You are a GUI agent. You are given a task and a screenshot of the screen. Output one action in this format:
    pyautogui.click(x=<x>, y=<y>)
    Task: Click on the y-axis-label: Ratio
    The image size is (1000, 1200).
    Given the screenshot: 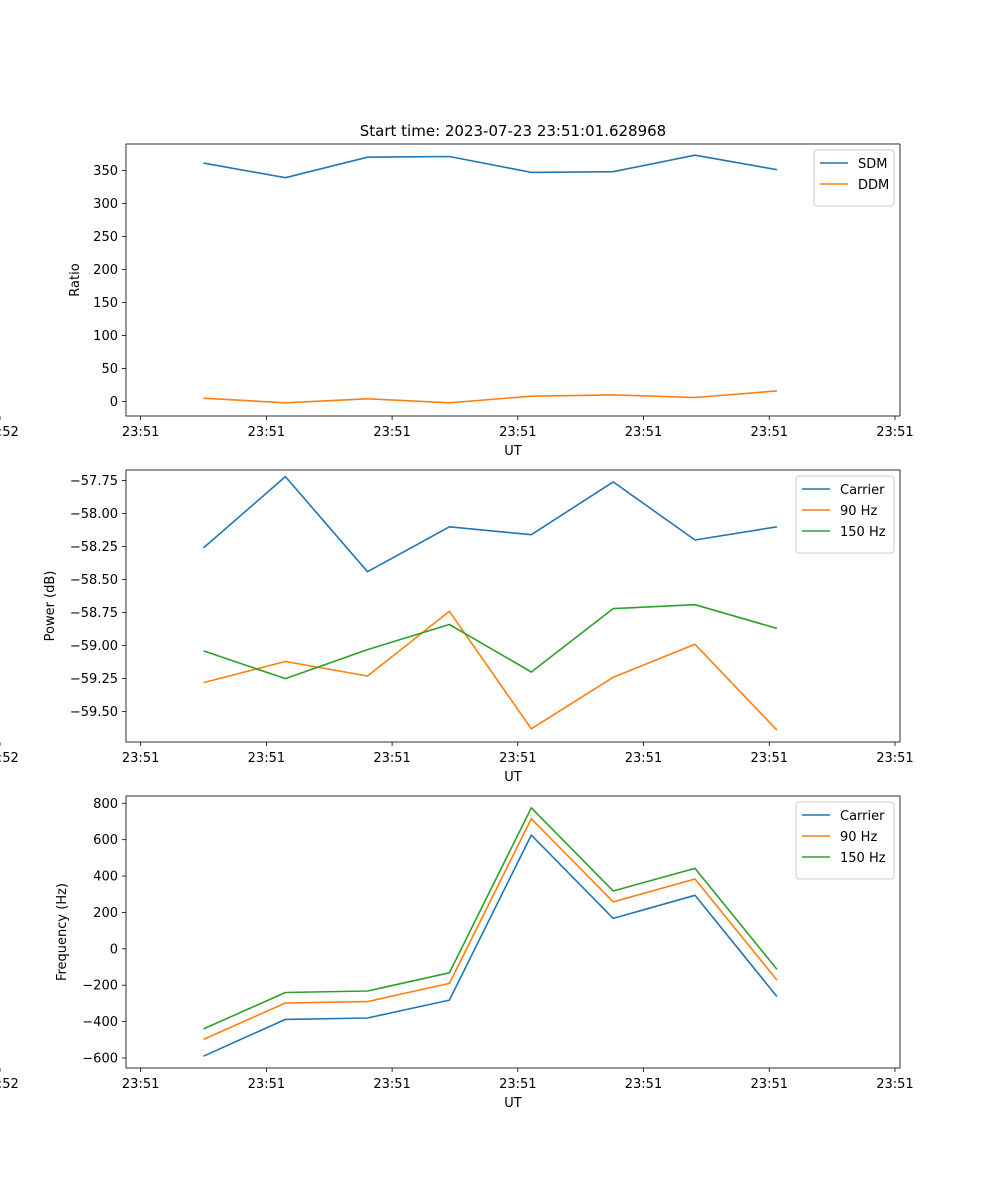 What is the action you would take?
    pyautogui.click(x=75, y=279)
    